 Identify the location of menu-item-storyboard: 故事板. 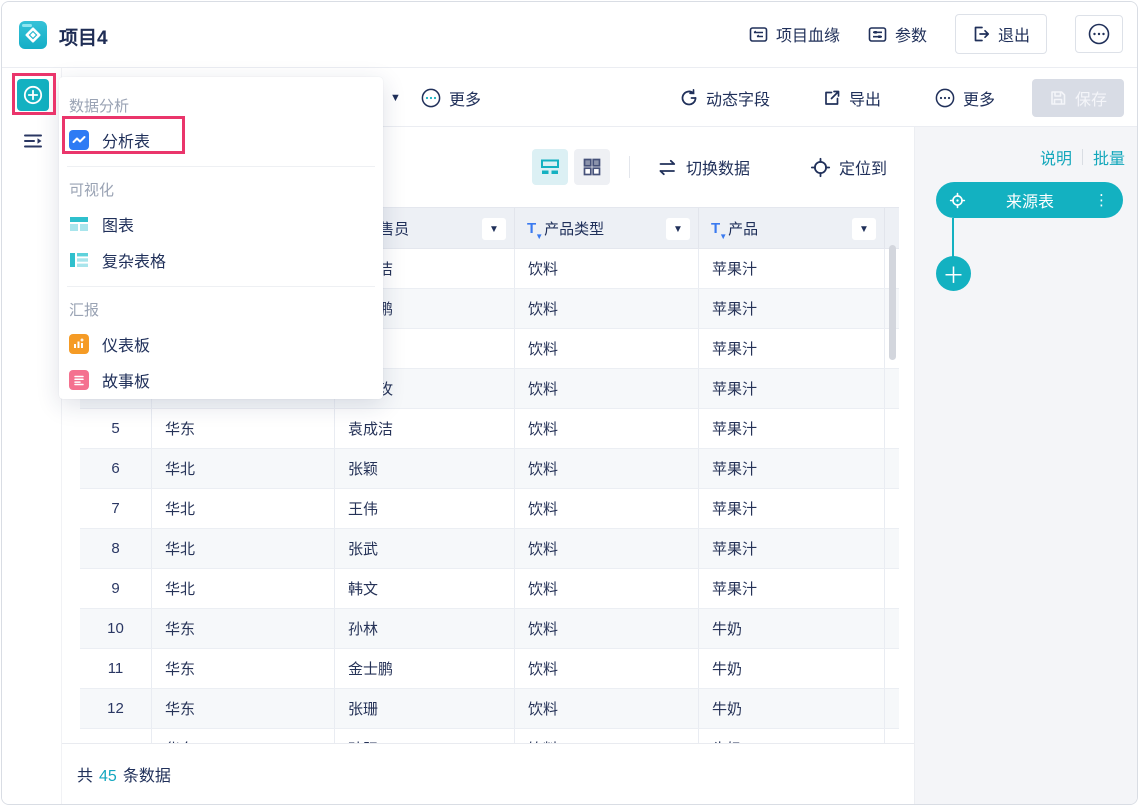
(221, 380).